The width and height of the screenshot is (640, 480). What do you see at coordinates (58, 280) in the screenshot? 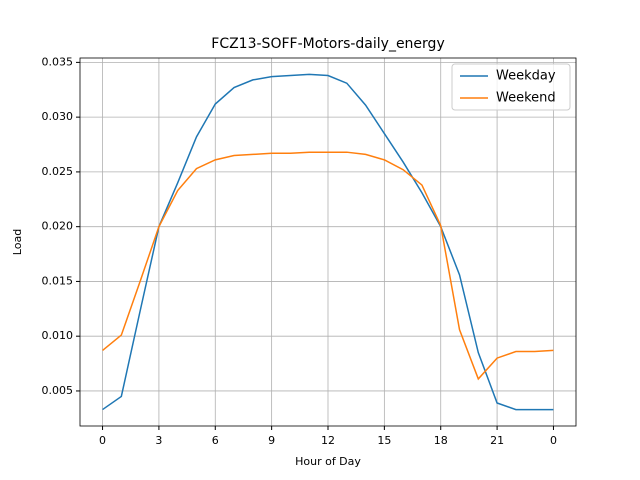
I see `y-tick-label: 0.015` at bounding box center [58, 280].